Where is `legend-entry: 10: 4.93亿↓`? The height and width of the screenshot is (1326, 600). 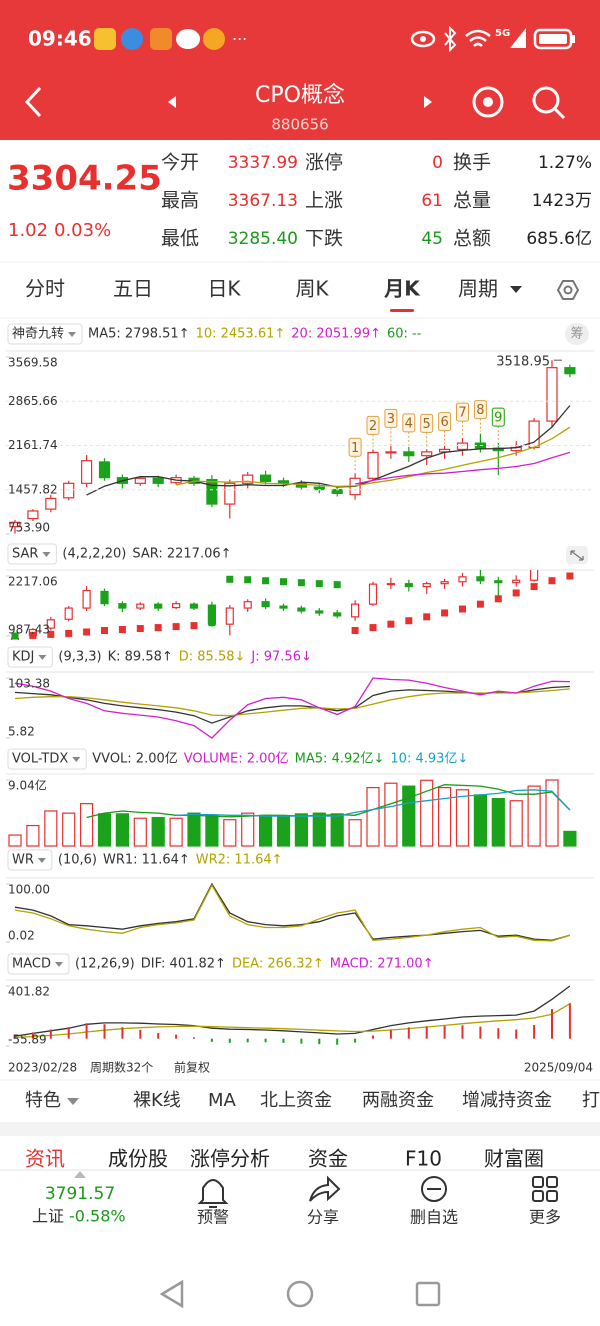 legend-entry: 10: 4.93亿↓ is located at coordinates (429, 759).